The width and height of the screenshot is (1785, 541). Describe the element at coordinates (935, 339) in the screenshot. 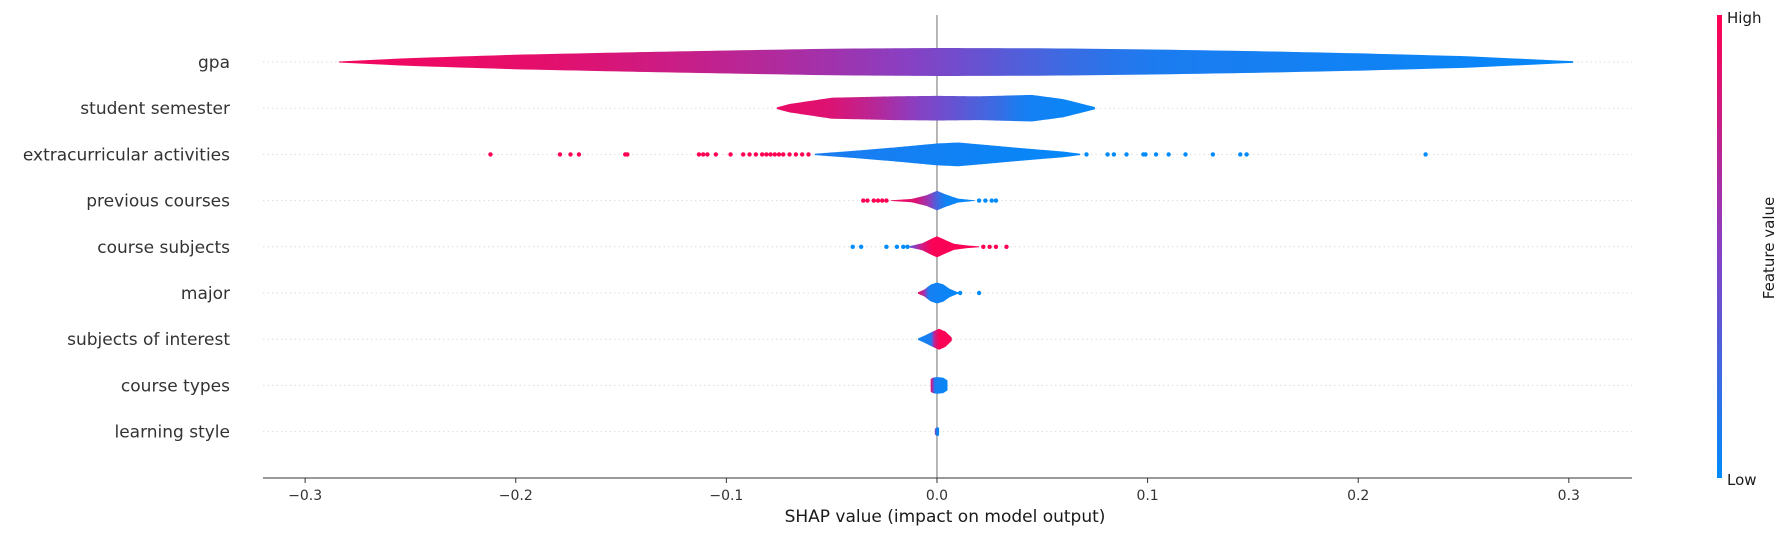

I see `violin-subjects-of-interest` at that location.